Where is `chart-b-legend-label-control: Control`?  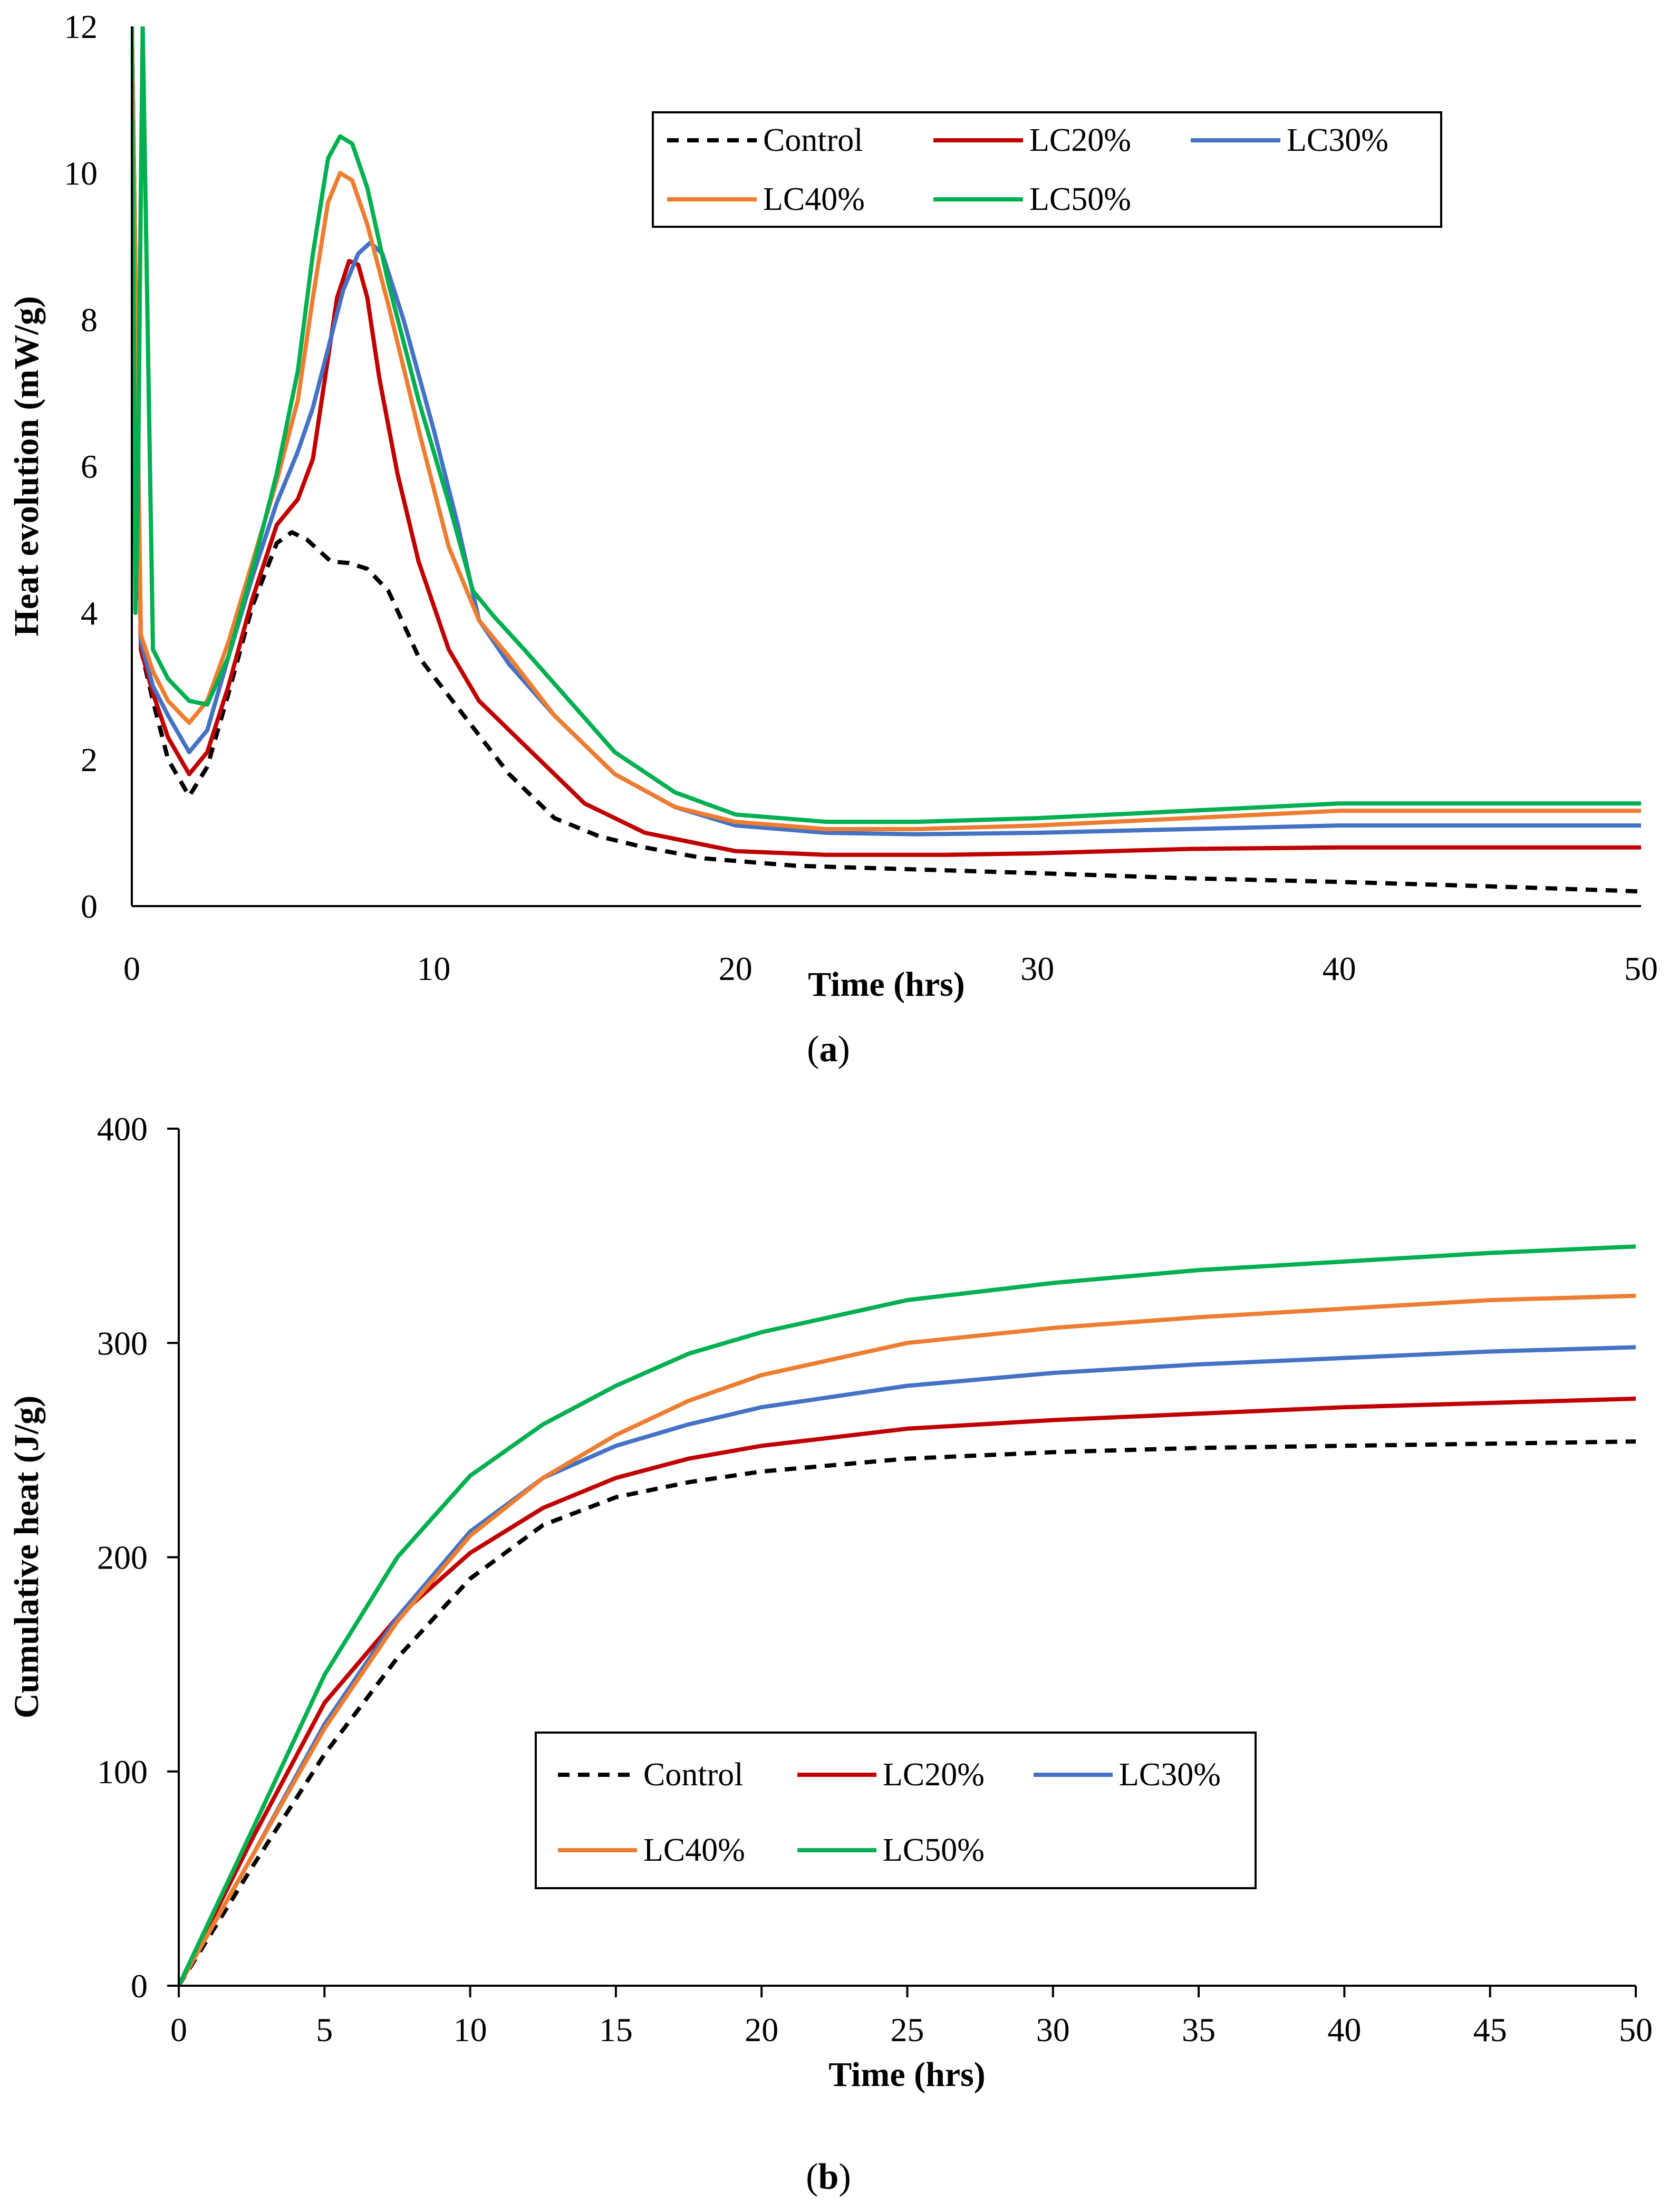
chart-b-legend-label-control: Control is located at coordinates (693, 1775).